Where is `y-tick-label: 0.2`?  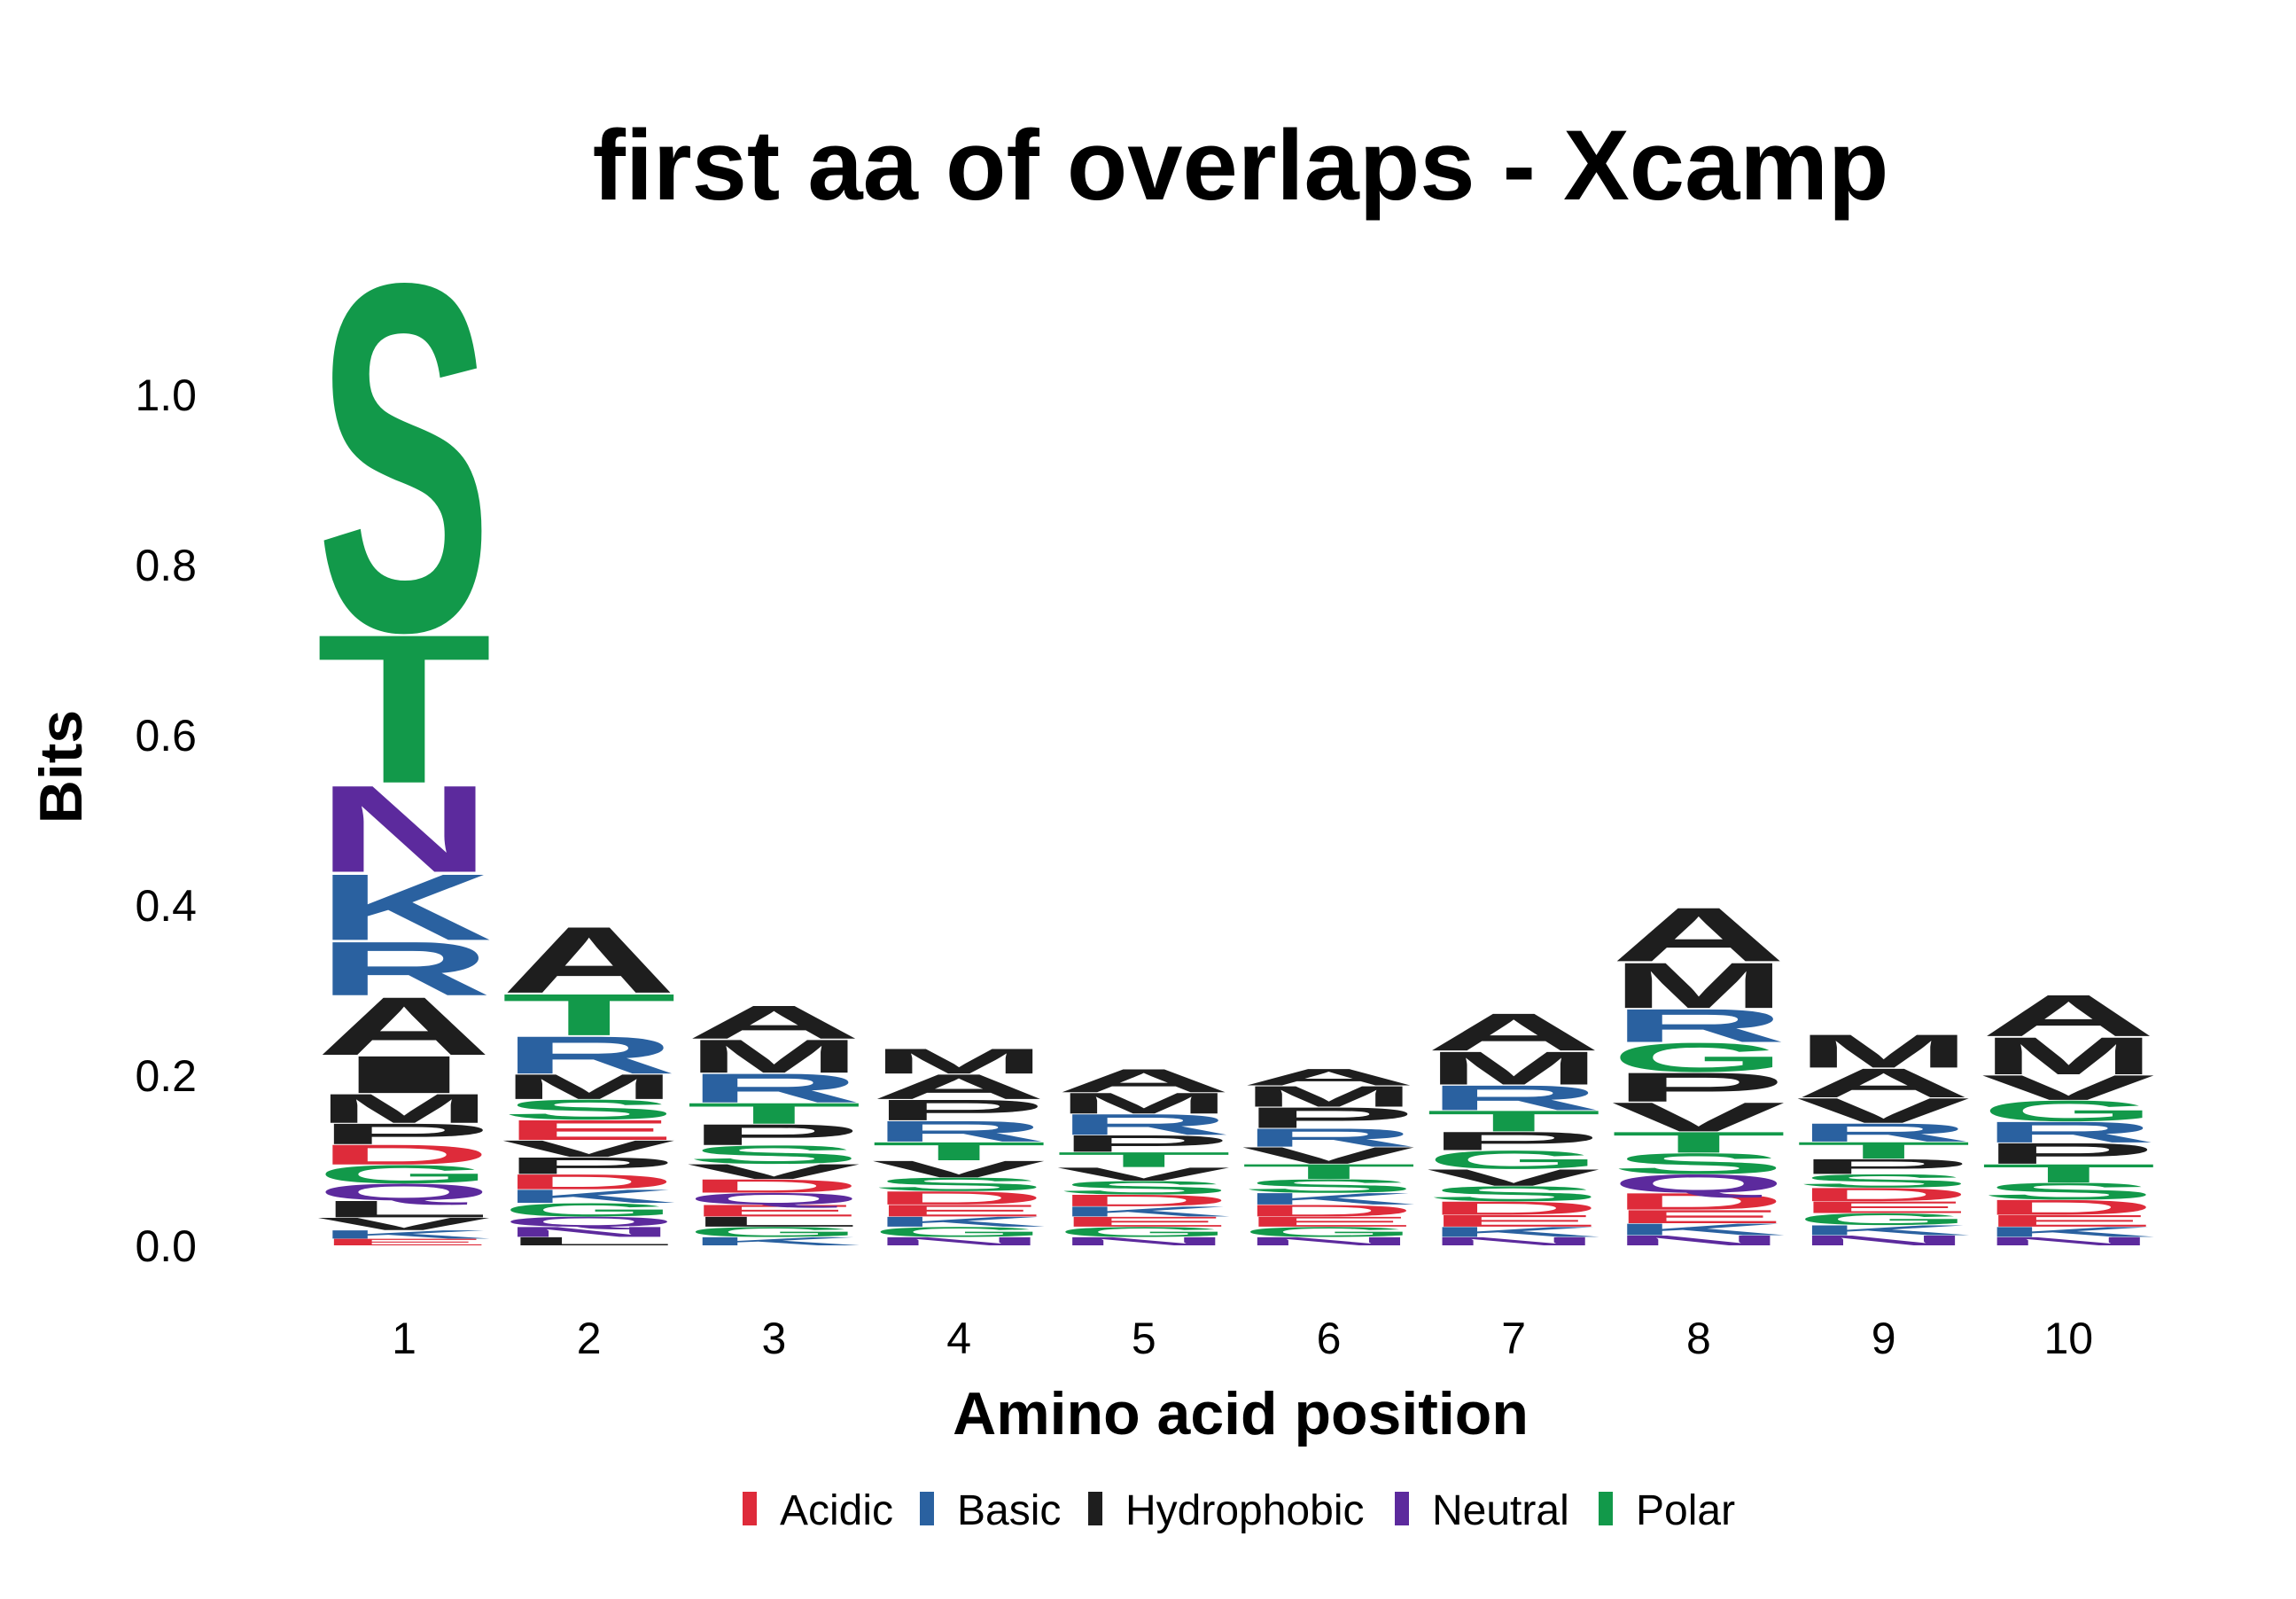
y-tick-label: 0.2 is located at coordinates (166, 1076).